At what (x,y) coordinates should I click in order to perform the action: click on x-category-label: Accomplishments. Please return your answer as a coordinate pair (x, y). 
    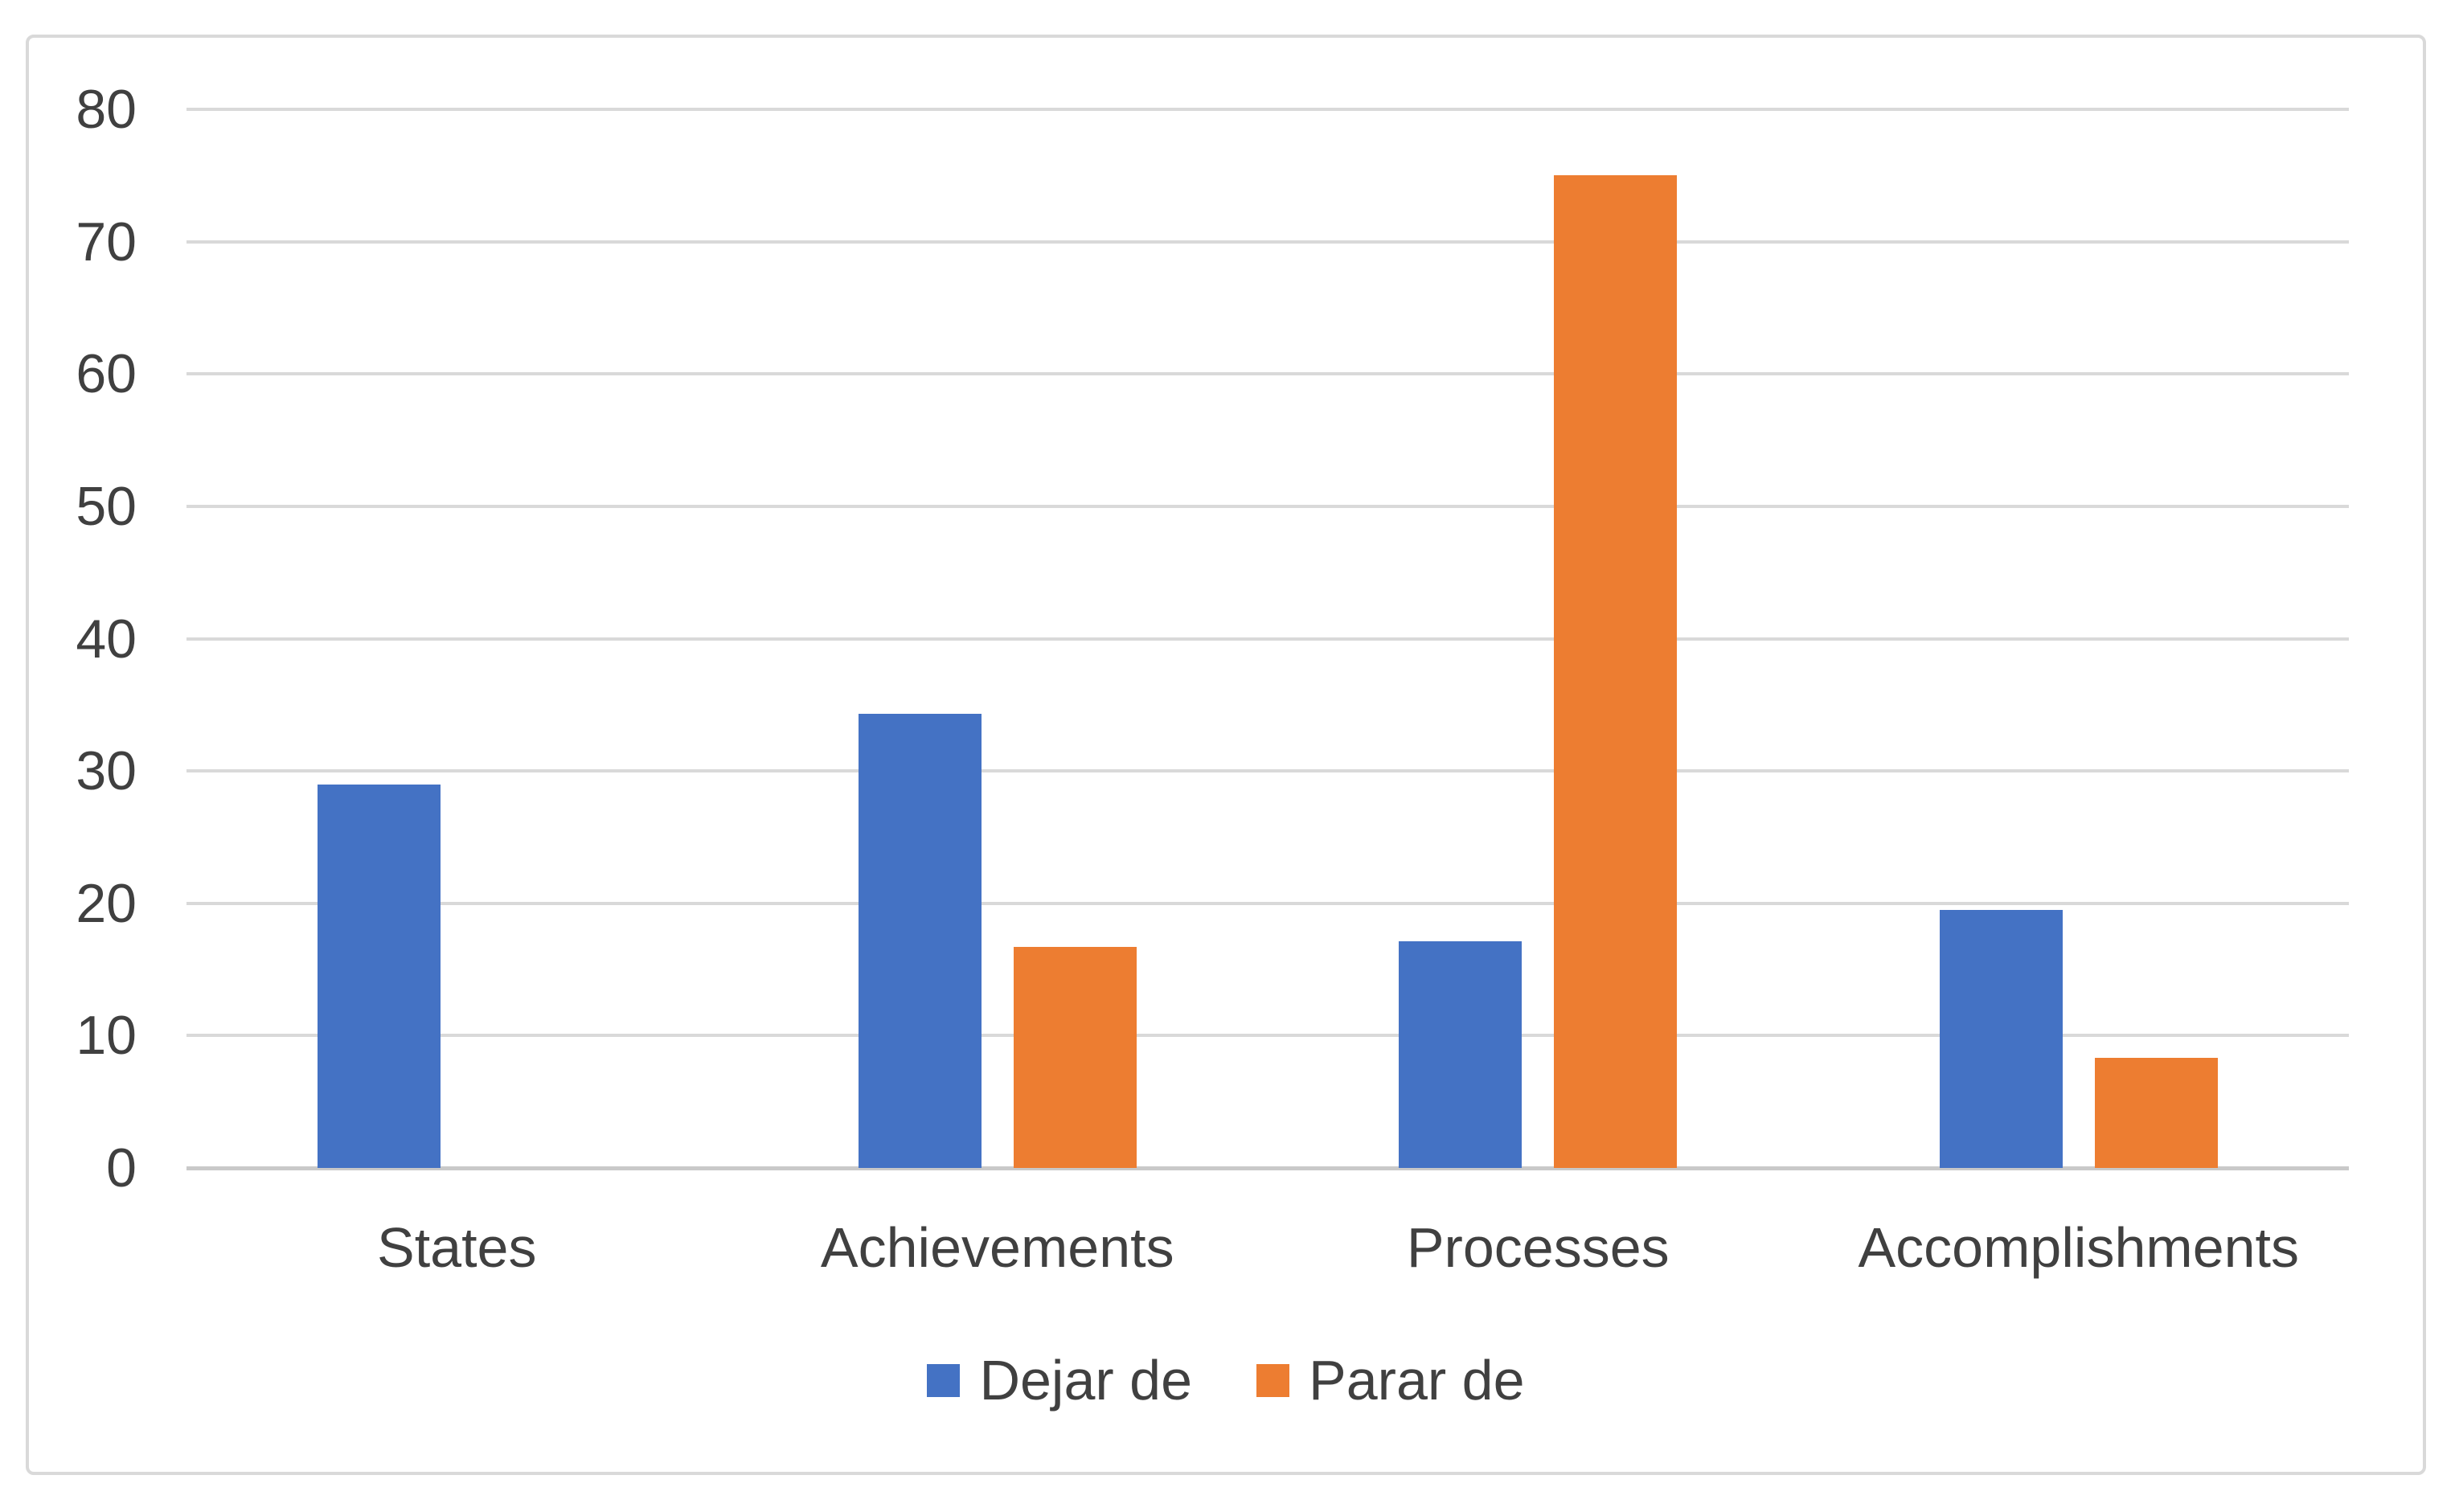
    Looking at the image, I should click on (2078, 1247).